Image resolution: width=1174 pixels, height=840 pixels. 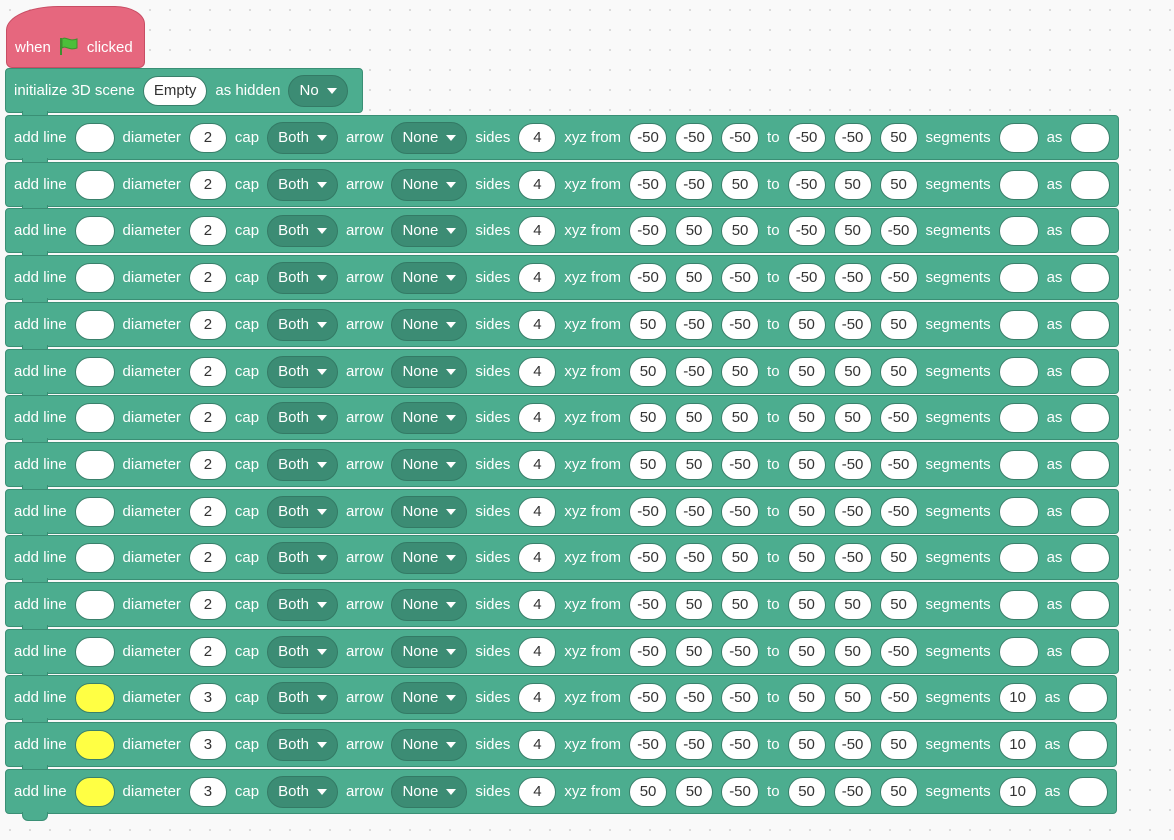 I want to click on initialize-3d-scene-block: initialize 3D scene Empty as hidden No, so click(x=184, y=94).